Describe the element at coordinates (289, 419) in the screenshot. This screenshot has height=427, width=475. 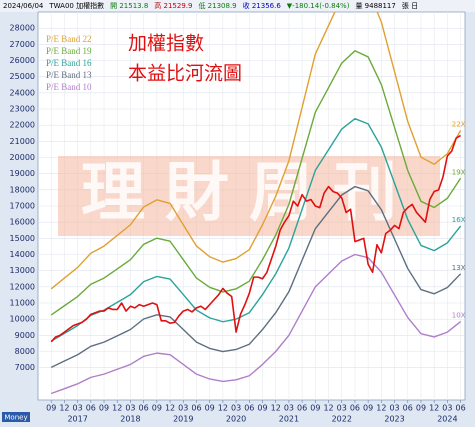
I see `year-label: 2021` at that location.